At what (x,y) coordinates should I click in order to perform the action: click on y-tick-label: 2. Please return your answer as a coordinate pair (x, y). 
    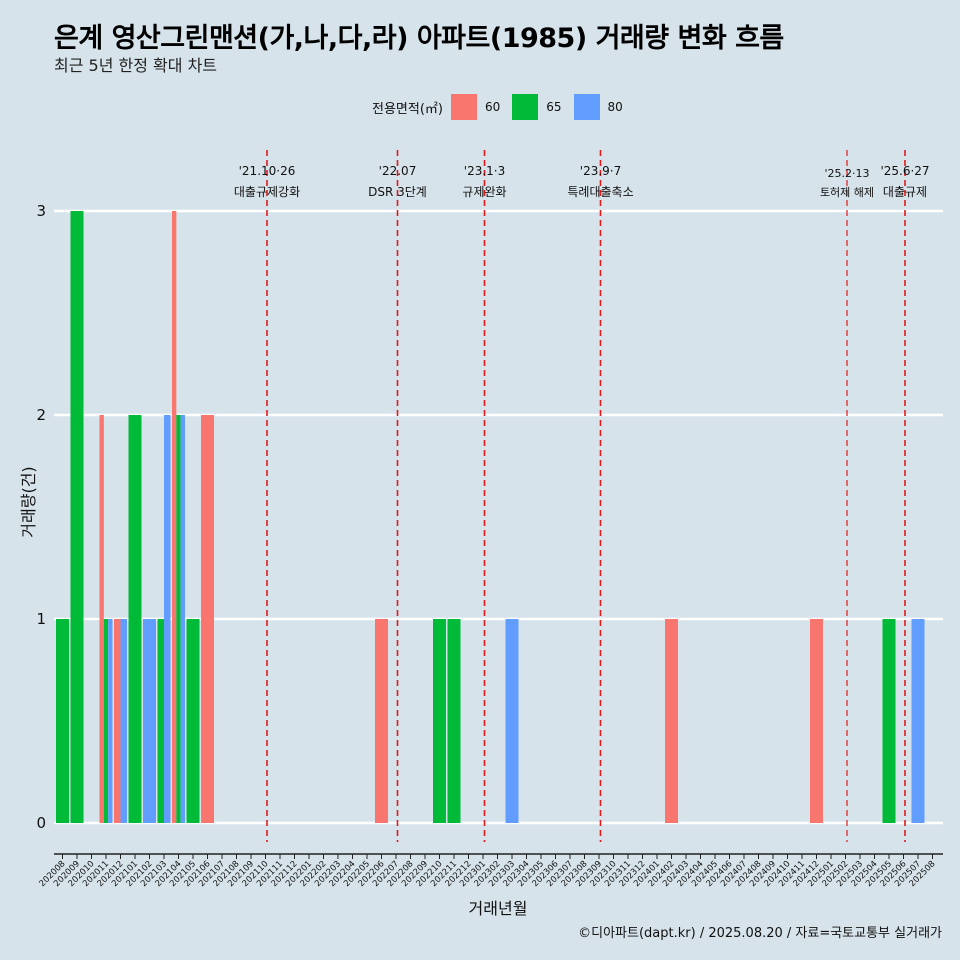
    Looking at the image, I should click on (41, 415).